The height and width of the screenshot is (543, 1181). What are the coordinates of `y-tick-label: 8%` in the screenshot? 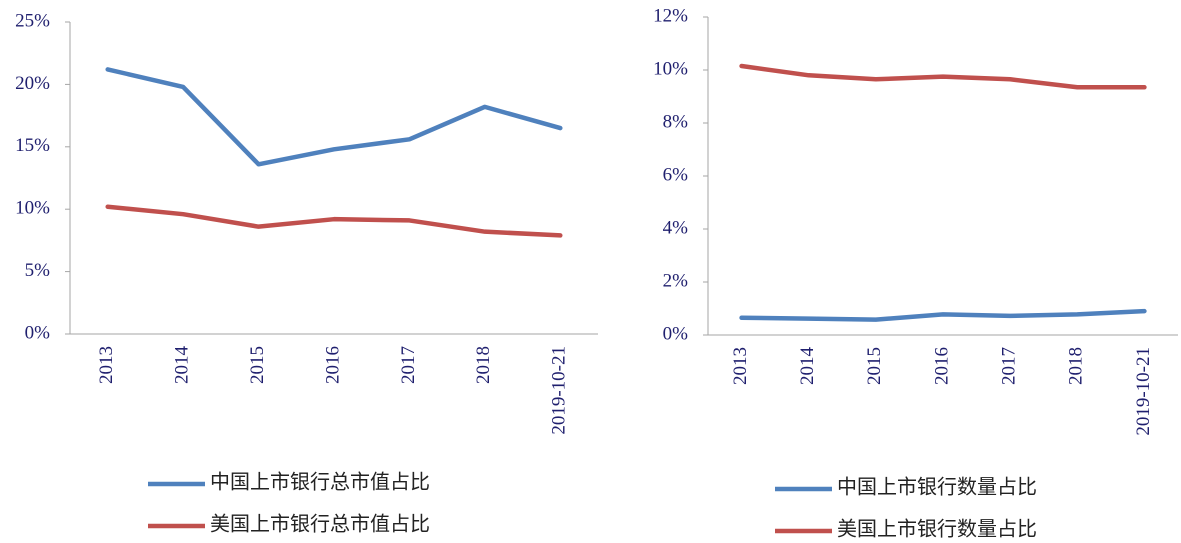 It's located at (676, 121).